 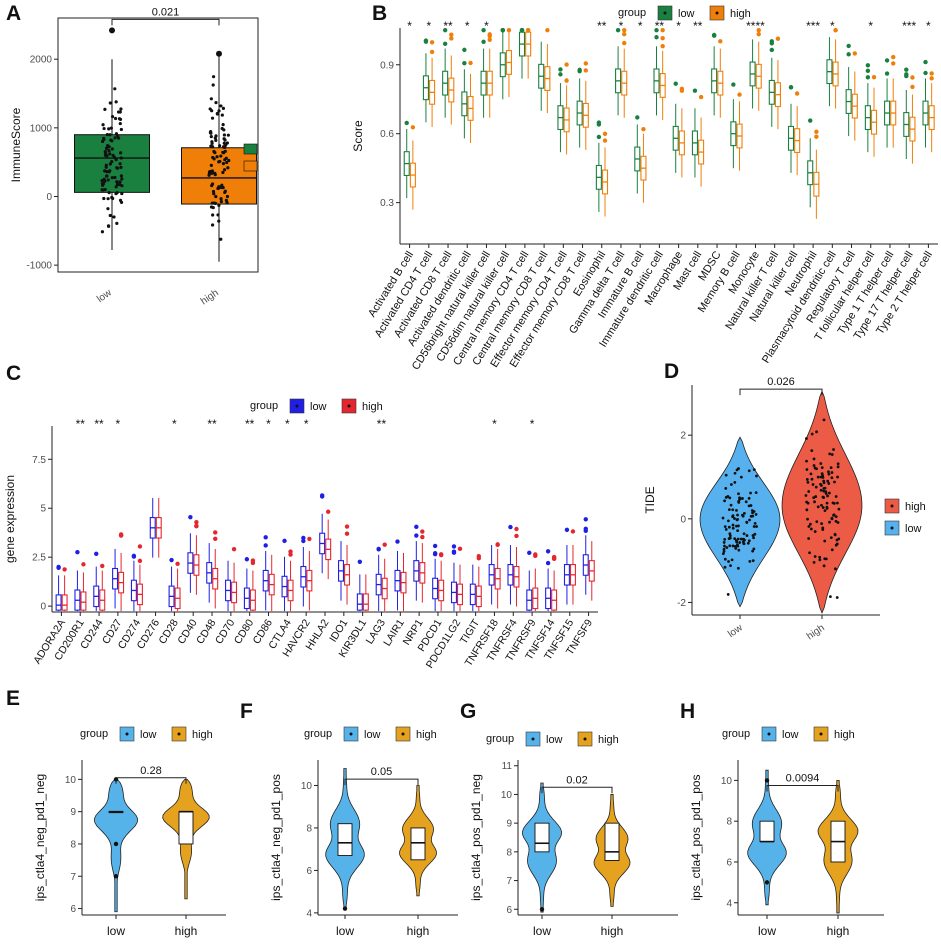 I want to click on y-tick-label: 2000, so click(x=41, y=60).